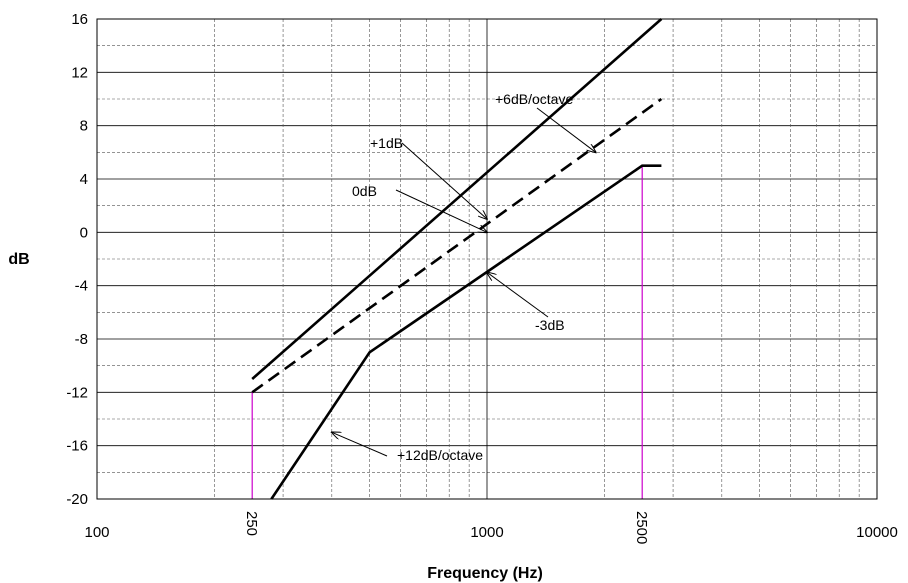  What do you see at coordinates (84, 179) in the screenshot?
I see `y-tick-label: 4` at bounding box center [84, 179].